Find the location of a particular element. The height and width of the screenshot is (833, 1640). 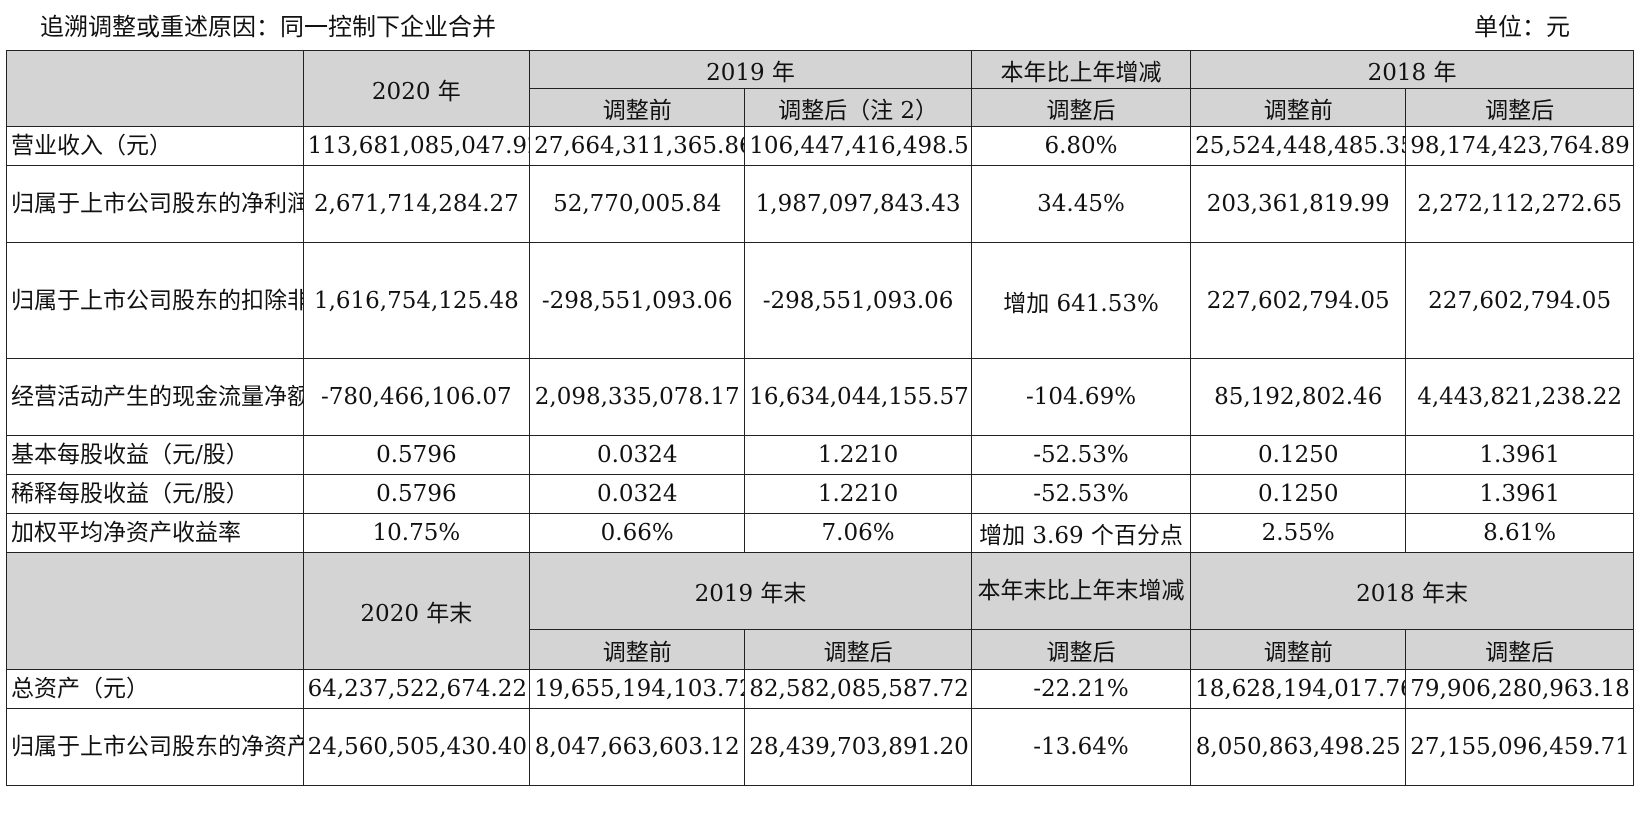

unit-label: 单位：元 is located at coordinates (1522, 27).